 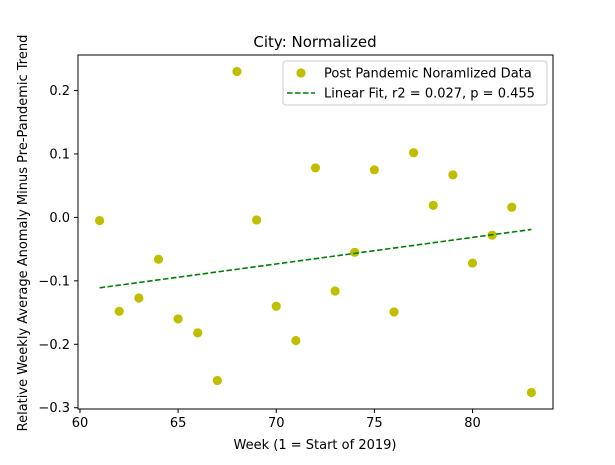 I want to click on y-tick-label: 0.1, so click(x=59, y=154).